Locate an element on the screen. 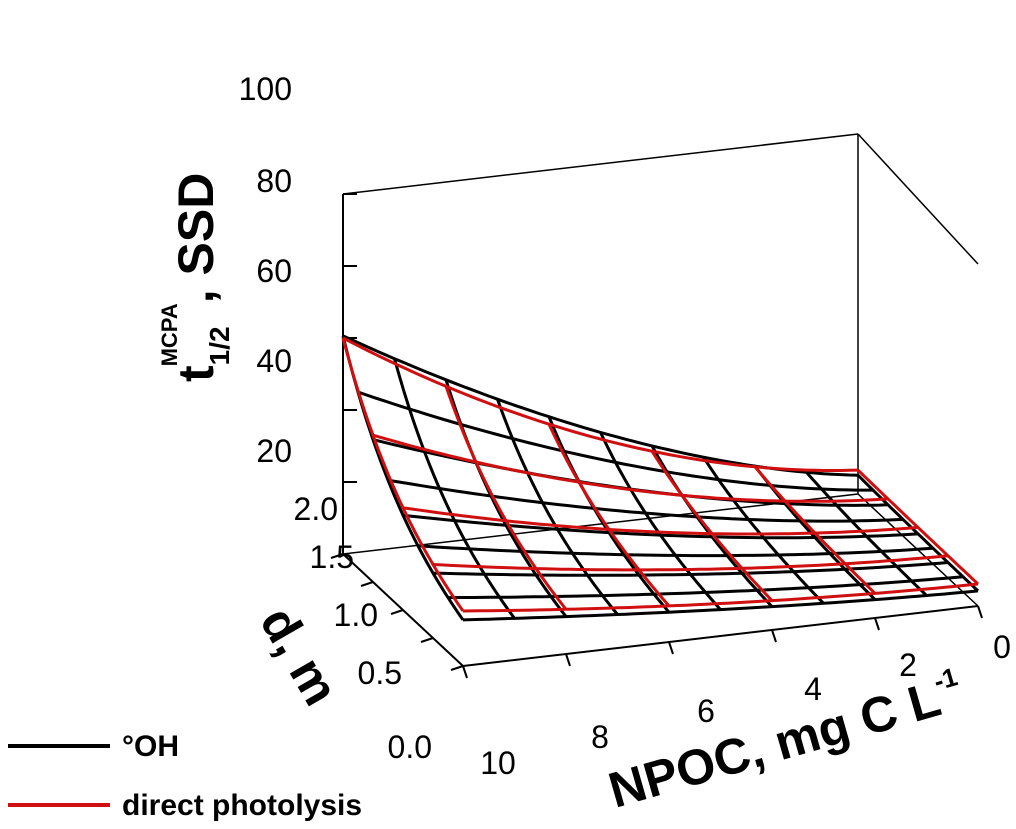 The width and height of the screenshot is (1016, 829). y-tick-labels: 0.0 0.5 1.0 1.5 2.0 is located at coordinates (363, 628).